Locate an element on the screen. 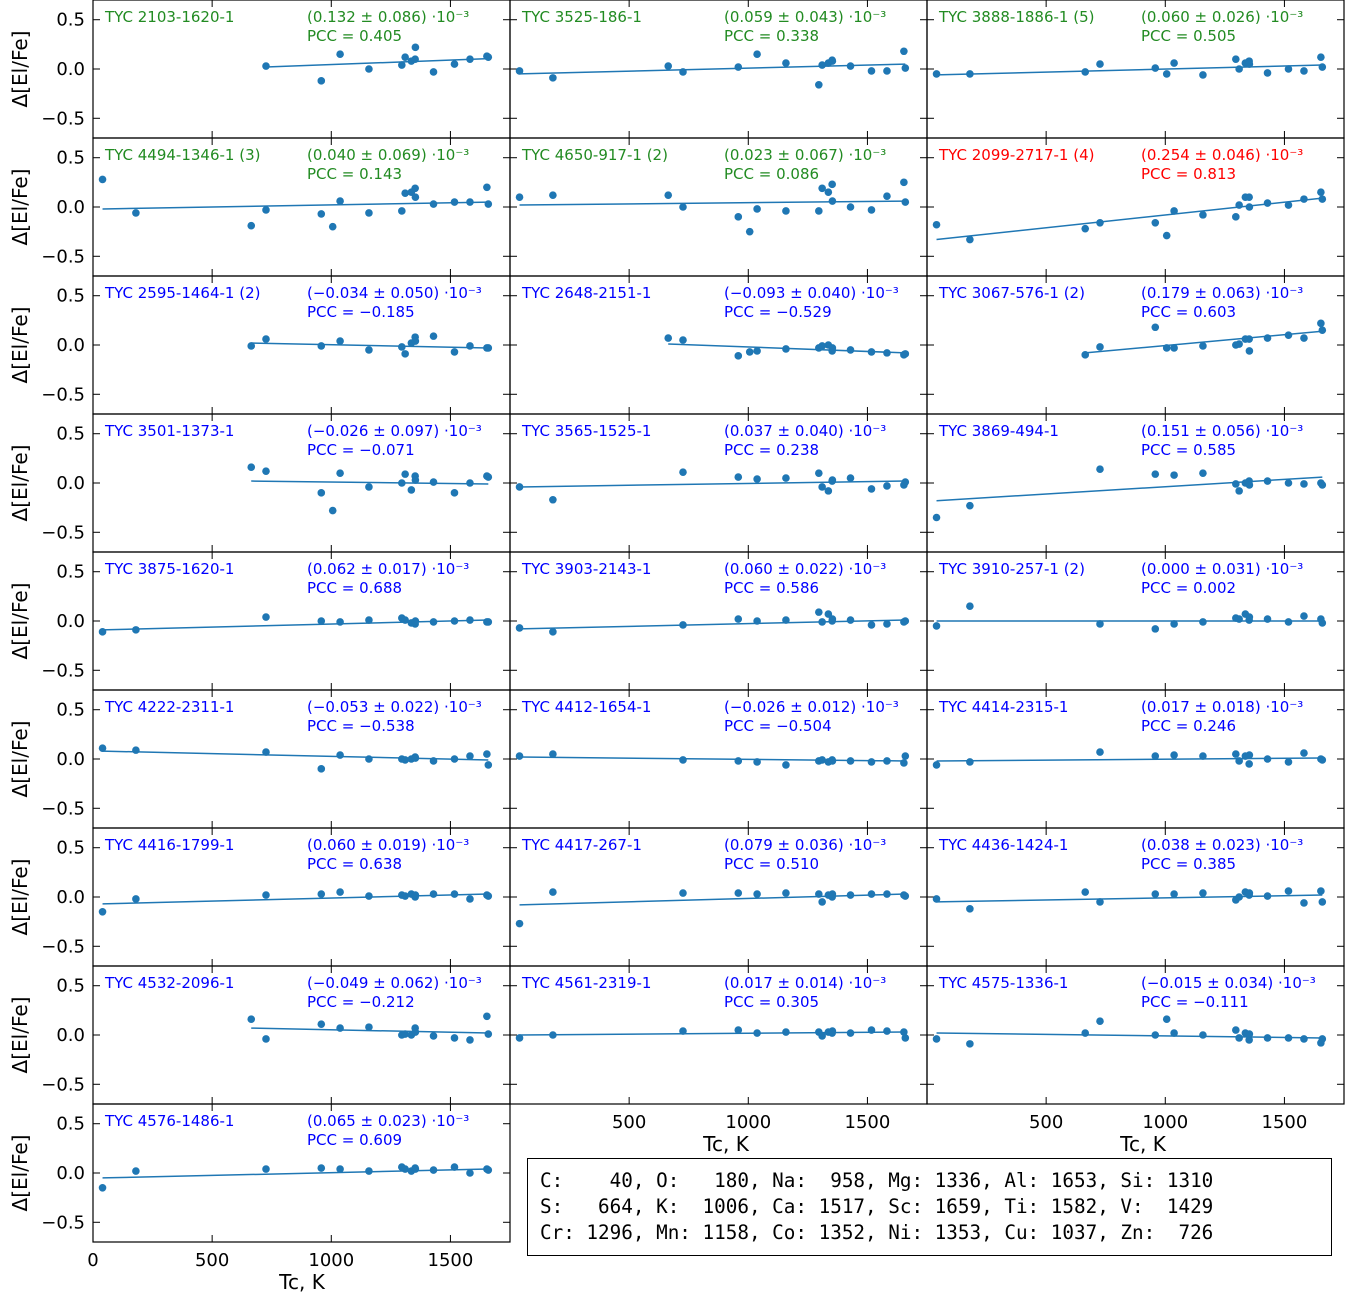 This screenshot has height=1296, width=1364. pcc-label: PCC = −0.212 is located at coordinates (361, 1002).